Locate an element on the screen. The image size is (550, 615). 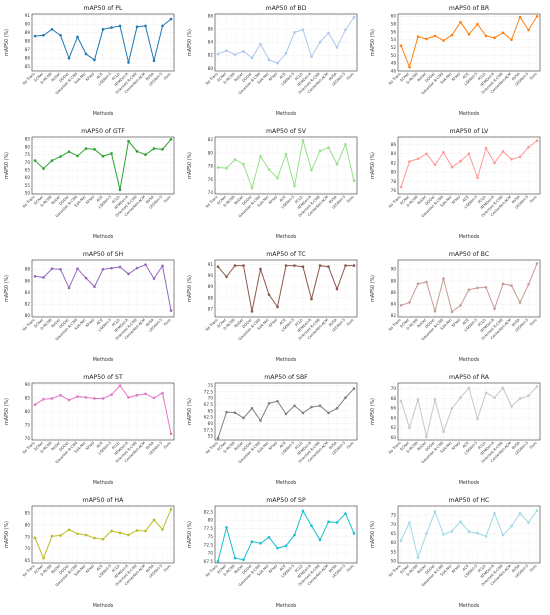
y-tick-label: 75 is located at coordinates (28, 424).